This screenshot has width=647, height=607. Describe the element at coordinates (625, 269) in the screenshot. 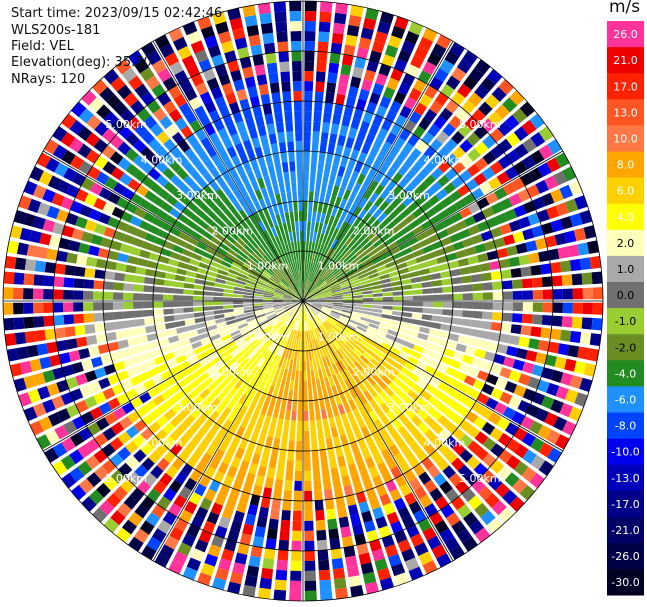

I see `colorbar-swatch` at that location.